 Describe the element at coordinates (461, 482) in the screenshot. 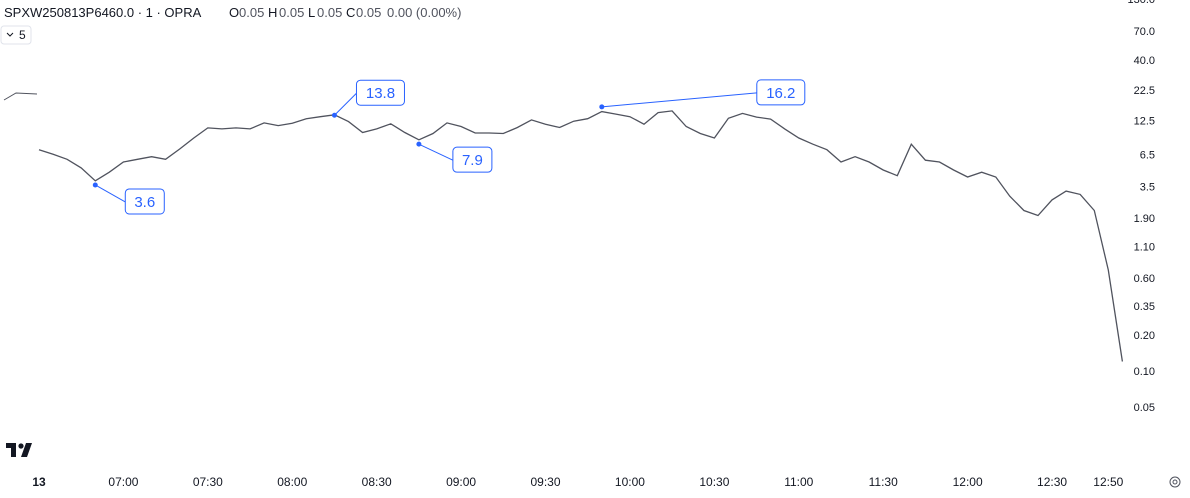

I see `x-tick-label: 09:00` at that location.